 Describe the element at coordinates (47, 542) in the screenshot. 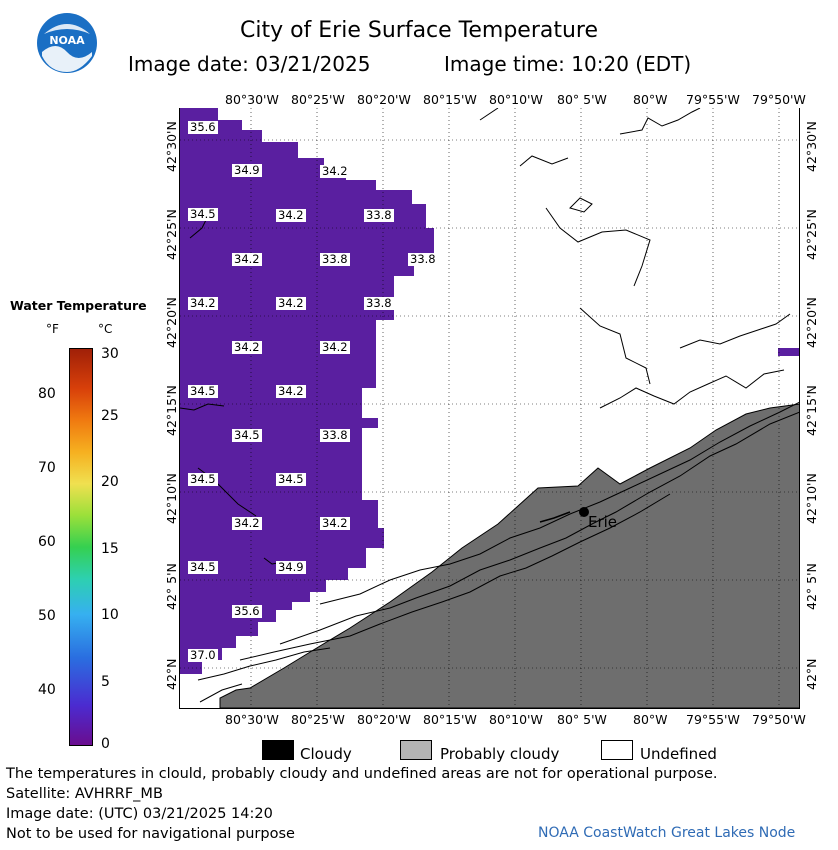

I see `f-tick: 60` at that location.